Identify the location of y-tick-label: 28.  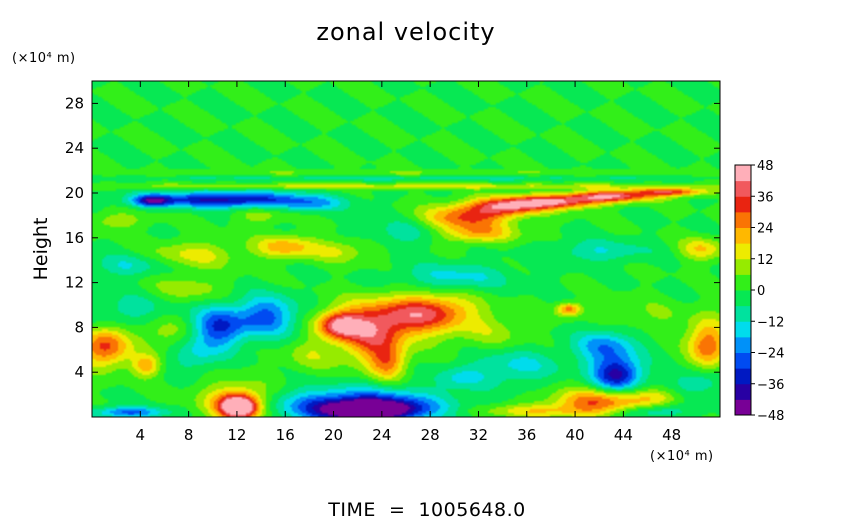
(74, 103).